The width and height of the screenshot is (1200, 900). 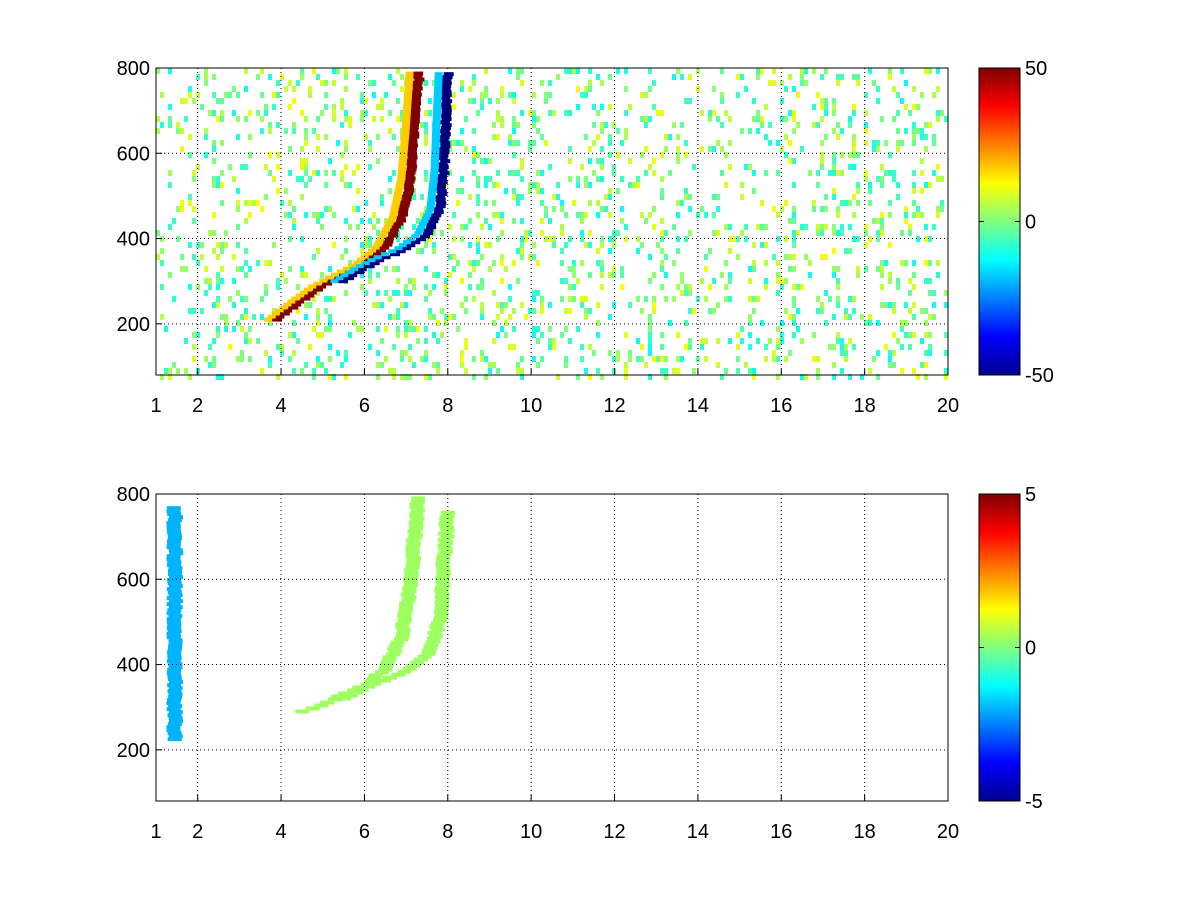 I want to click on x-tick-label: 2, so click(x=197, y=832).